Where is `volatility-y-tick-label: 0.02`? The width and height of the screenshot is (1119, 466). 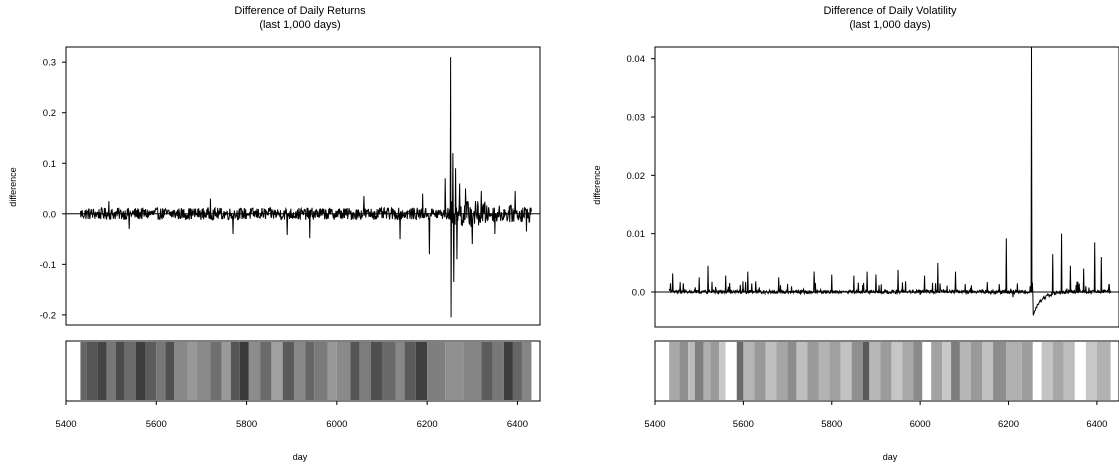
volatility-y-tick-label: 0.02 is located at coordinates (636, 176).